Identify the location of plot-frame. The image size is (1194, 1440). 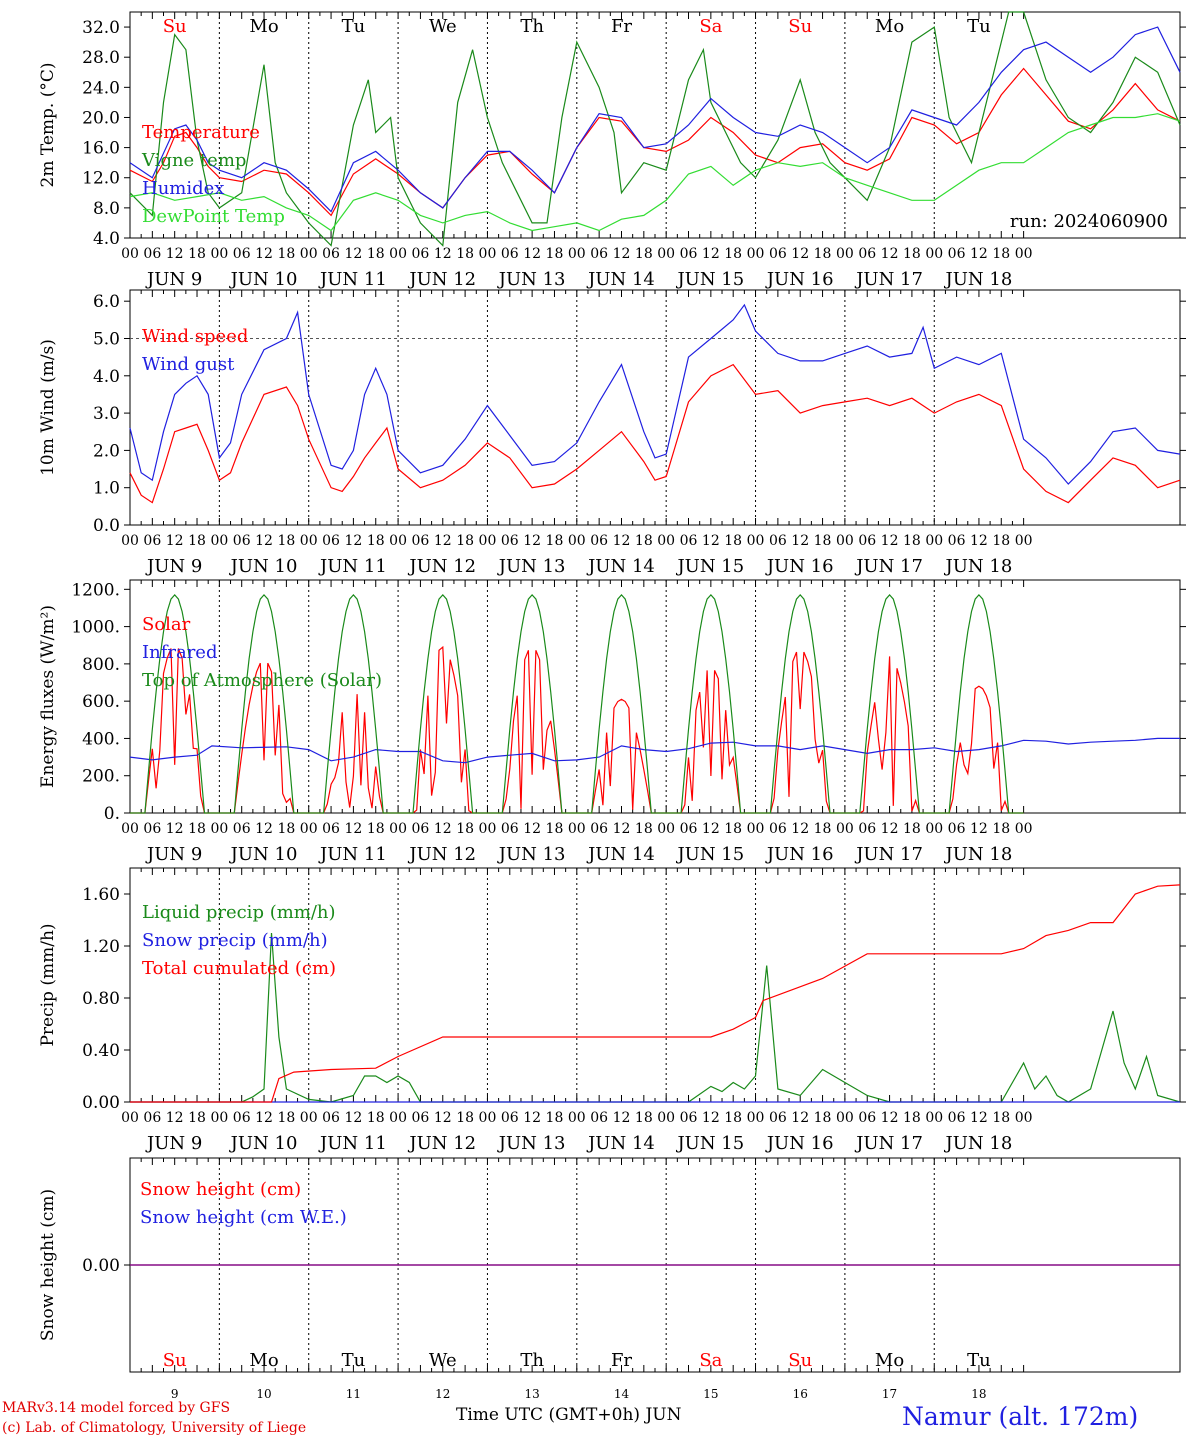
(655, 696).